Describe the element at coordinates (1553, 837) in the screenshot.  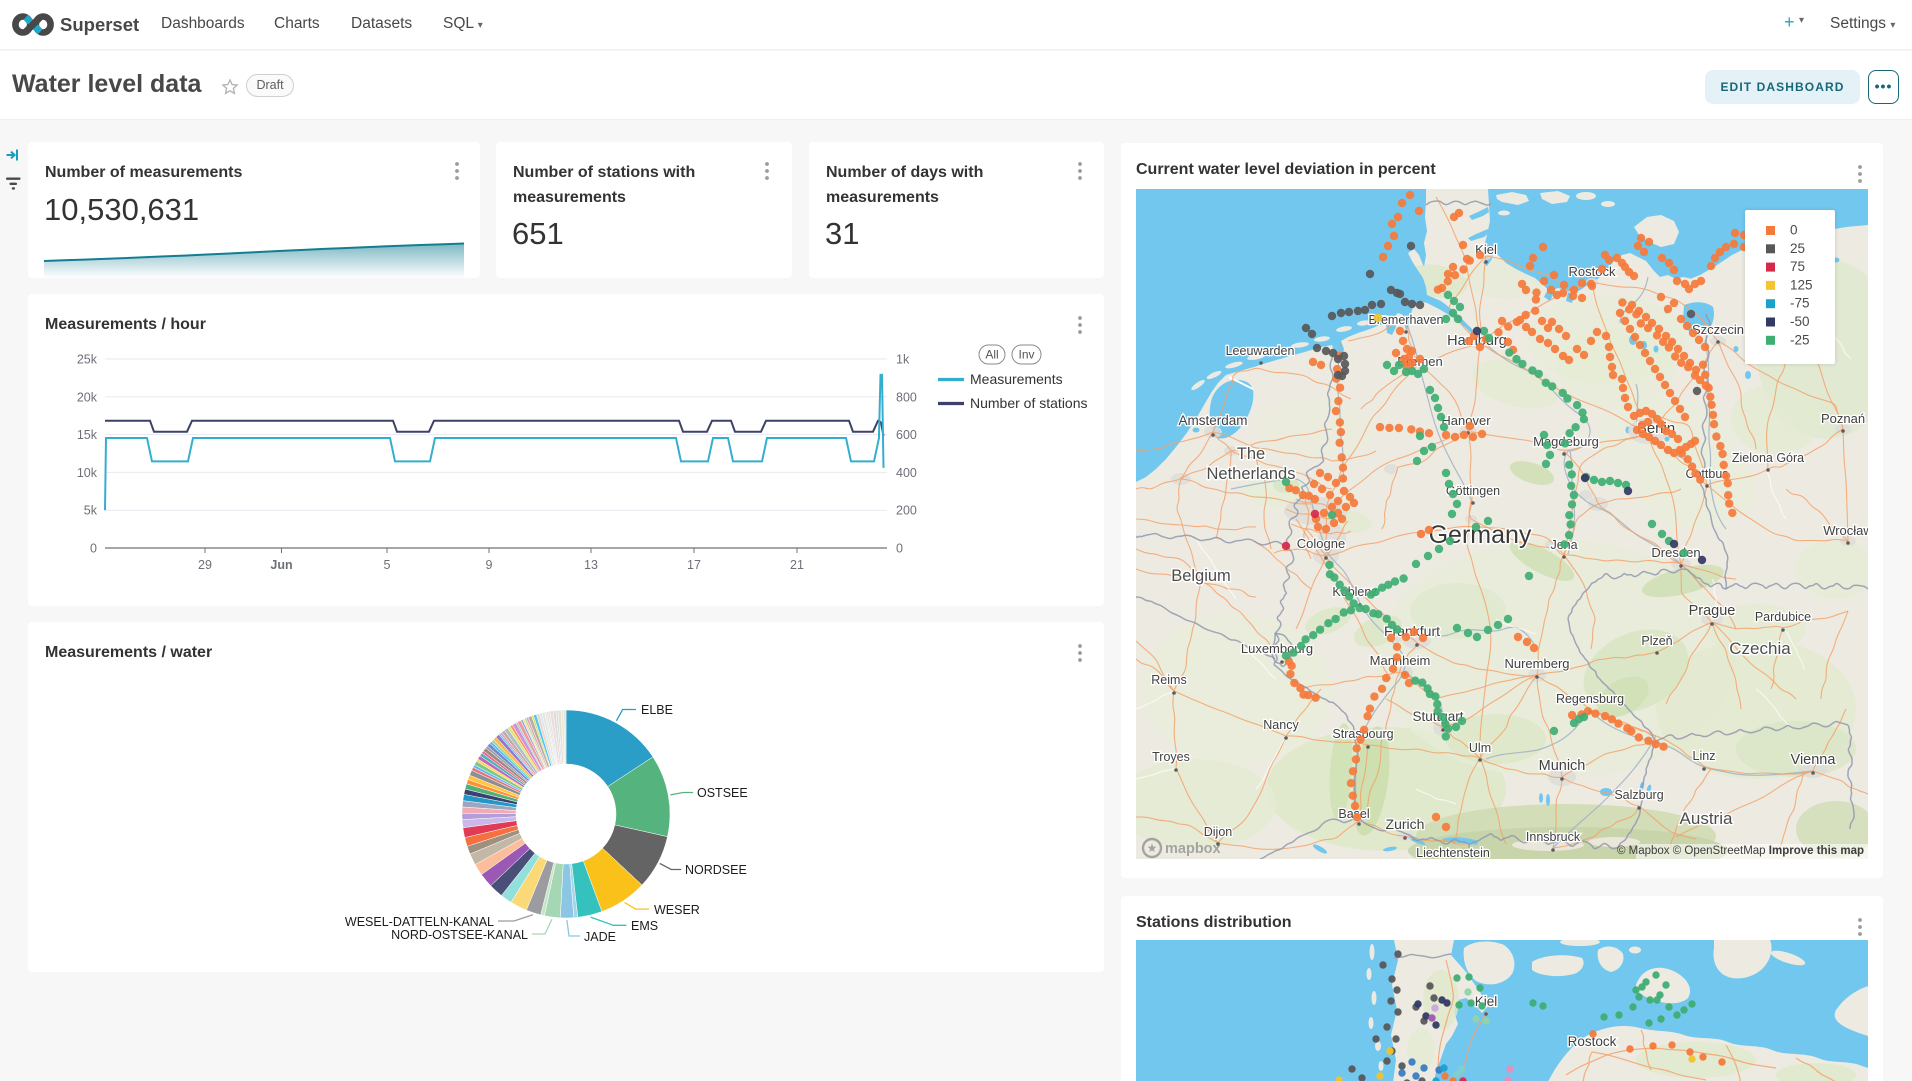
I see `svg-text: Innsbruck` at that location.